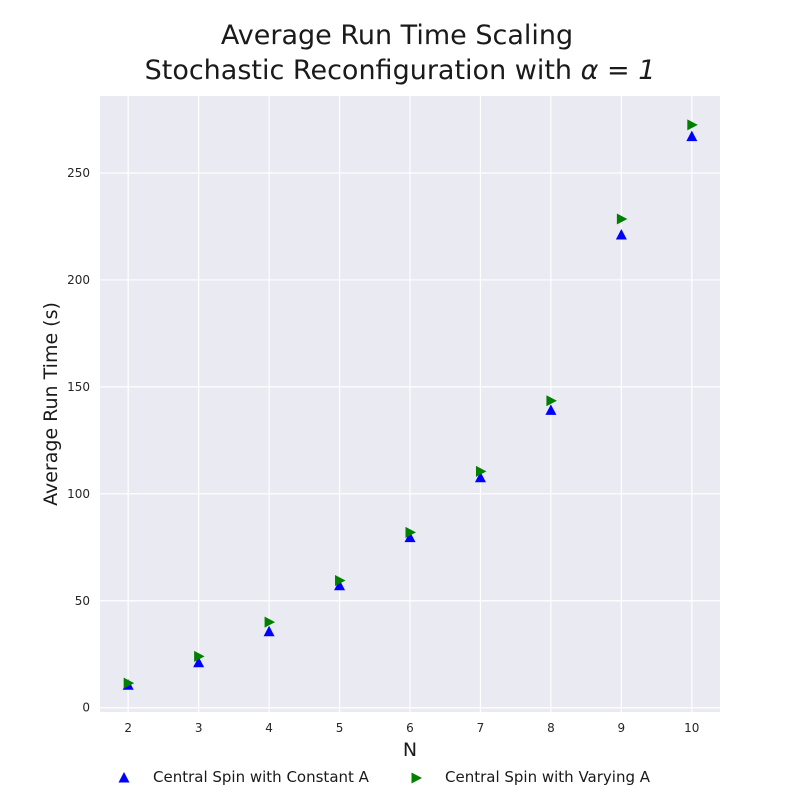 This screenshot has height=800, width=800. What do you see at coordinates (199, 728) in the screenshot?
I see `x-tick-label: 3` at bounding box center [199, 728].